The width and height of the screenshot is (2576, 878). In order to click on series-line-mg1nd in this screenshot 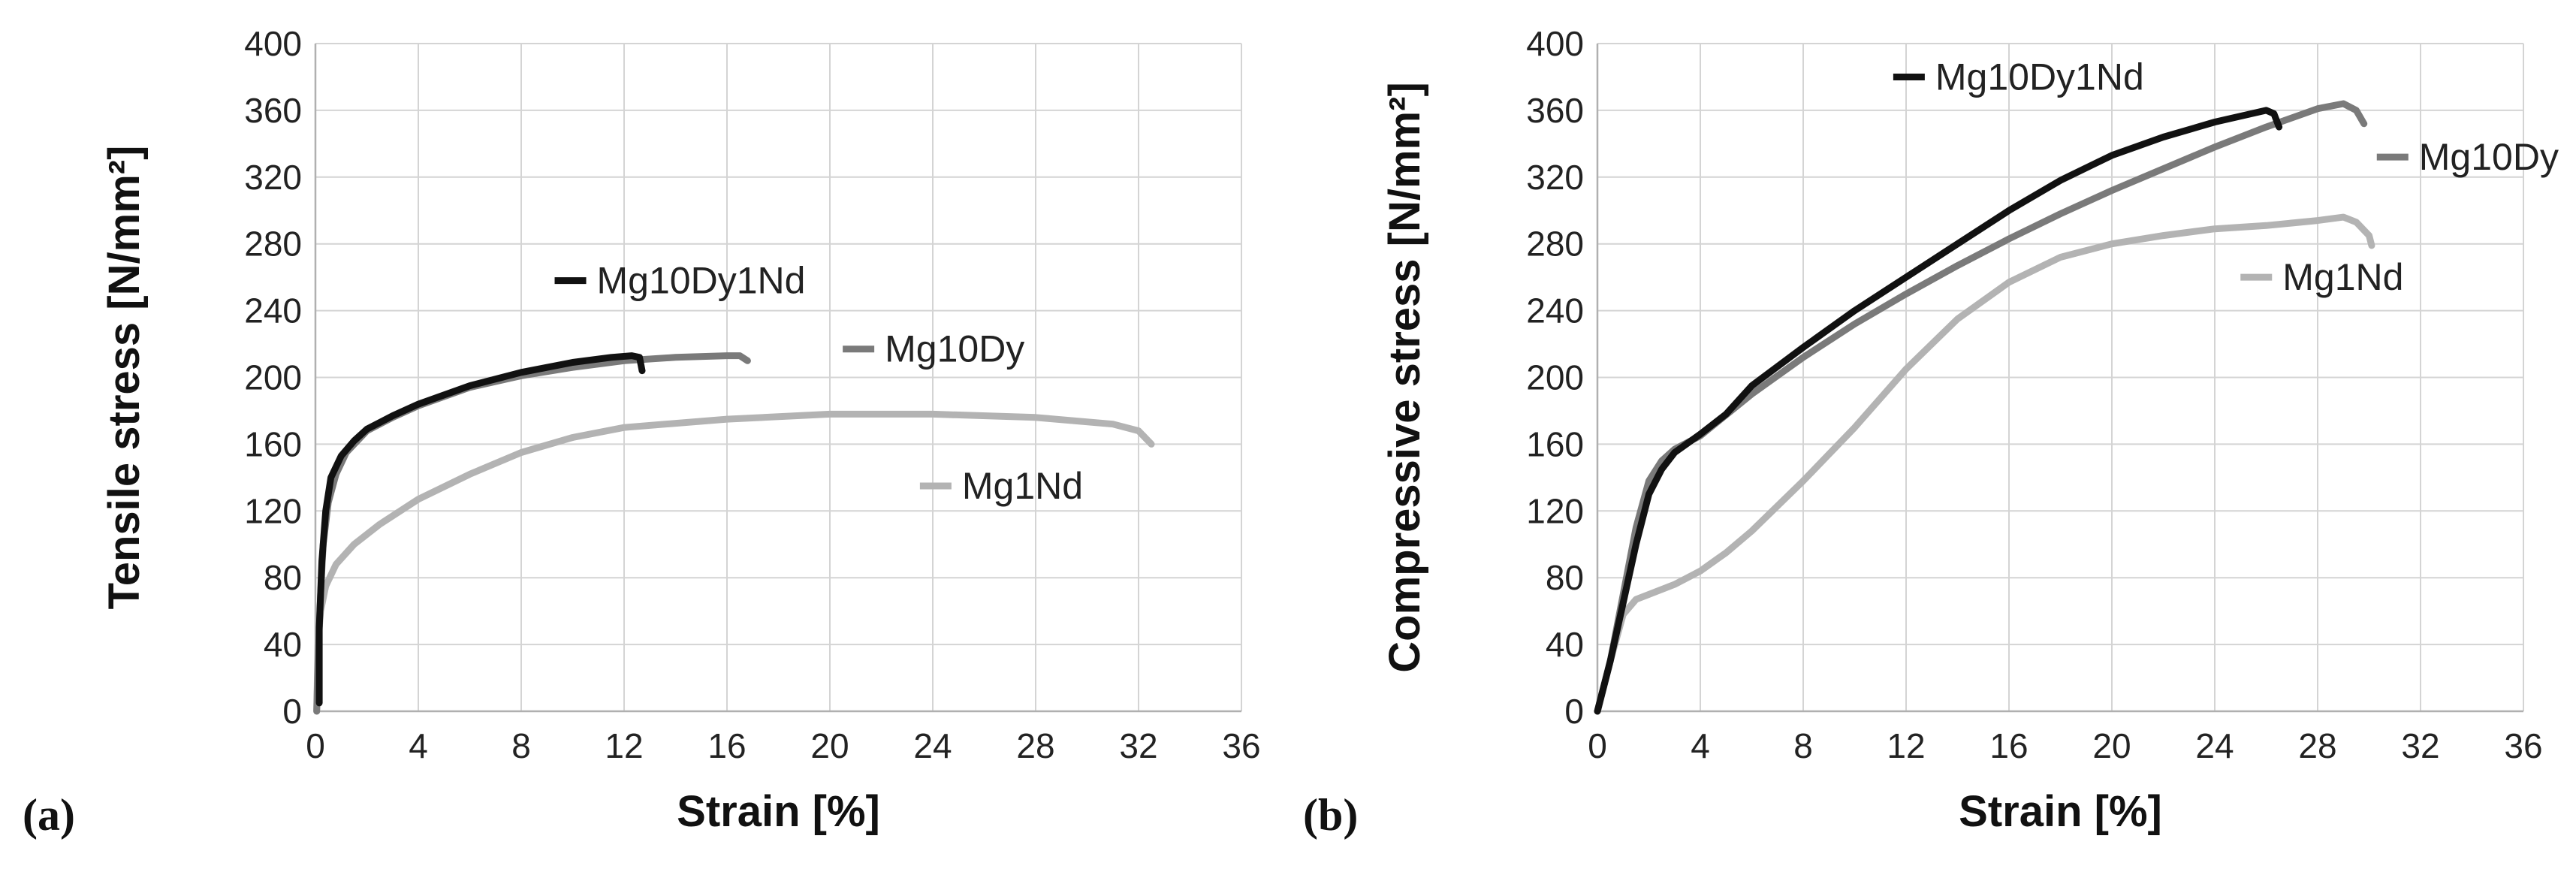, I will do `click(734, 562)`.